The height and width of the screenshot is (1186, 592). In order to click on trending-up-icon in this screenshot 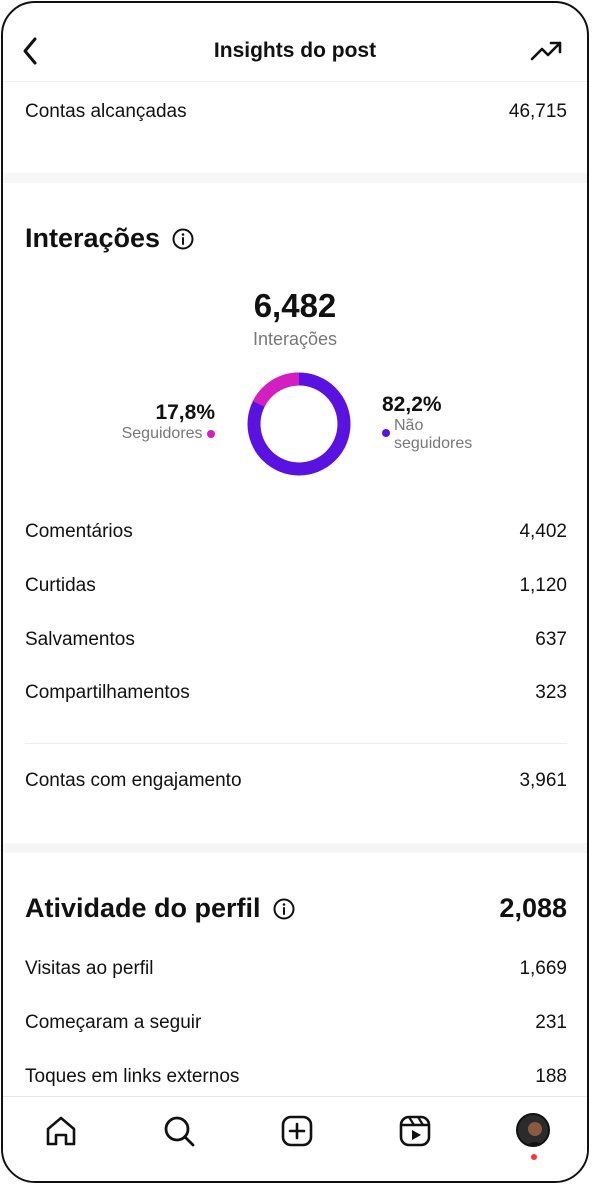, I will do `click(547, 51)`.